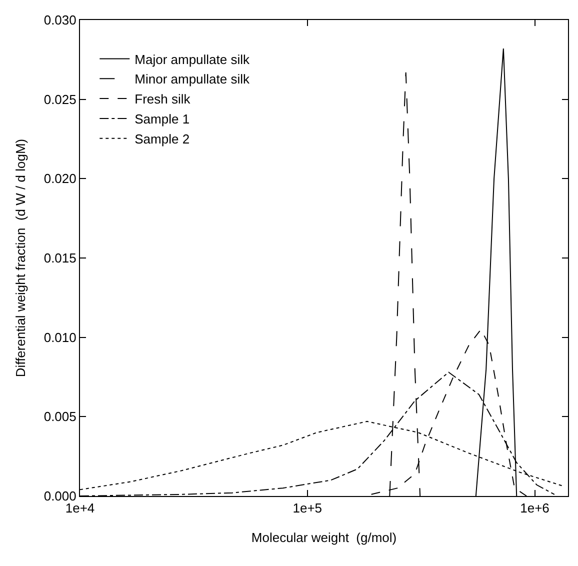 The height and width of the screenshot is (566, 578). I want to click on y-tick-label: 0.015, so click(60, 258).